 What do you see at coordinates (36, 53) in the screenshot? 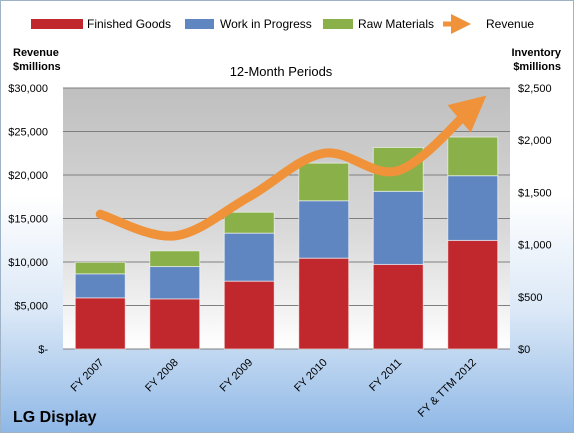
I see `left-axis-title-line1: Revenue` at bounding box center [36, 53].